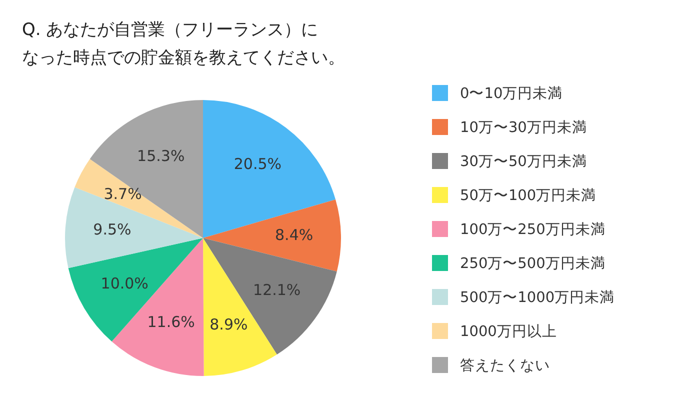 This screenshot has width=695, height=399. What do you see at coordinates (537, 297) in the screenshot?
I see `legend-label: 500万〜1000万円未満` at bounding box center [537, 297].